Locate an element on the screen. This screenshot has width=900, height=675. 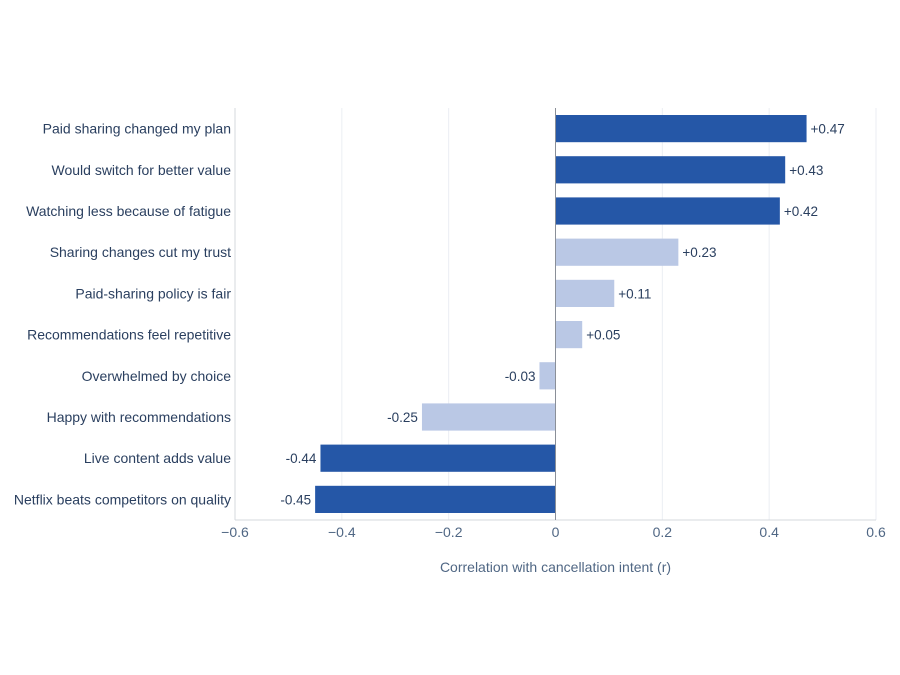
data-label: +0.05 is located at coordinates (603, 335).